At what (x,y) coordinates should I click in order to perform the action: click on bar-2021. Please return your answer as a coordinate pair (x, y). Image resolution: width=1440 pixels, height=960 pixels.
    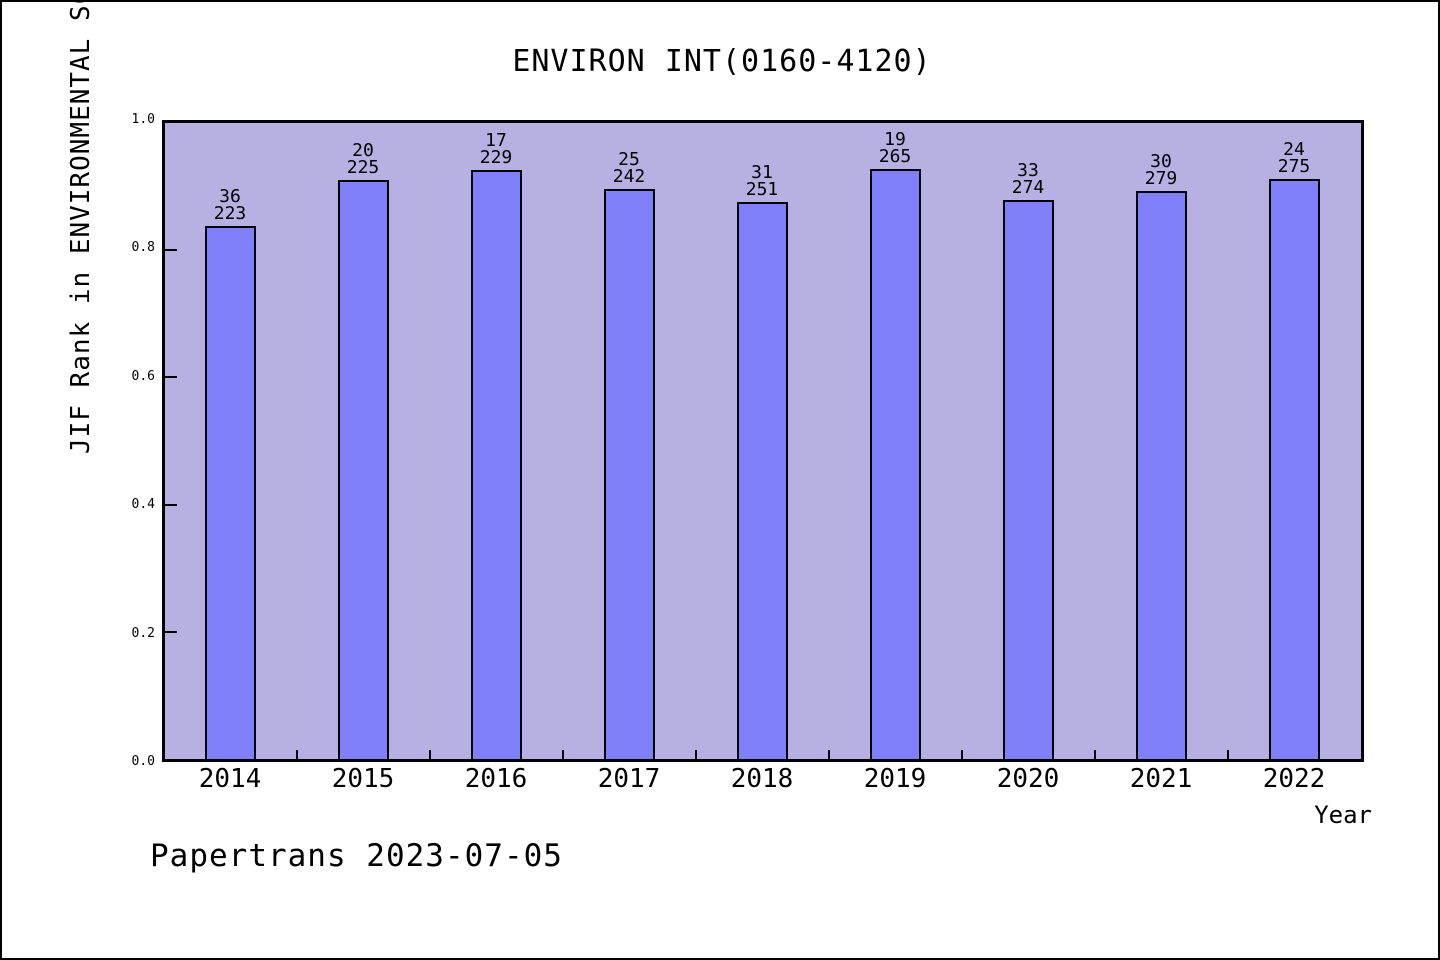
    Looking at the image, I should click on (1161, 475).